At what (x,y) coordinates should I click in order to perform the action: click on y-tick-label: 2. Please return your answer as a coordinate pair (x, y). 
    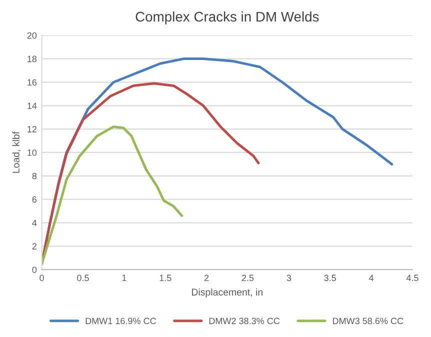
    Looking at the image, I should click on (34, 246).